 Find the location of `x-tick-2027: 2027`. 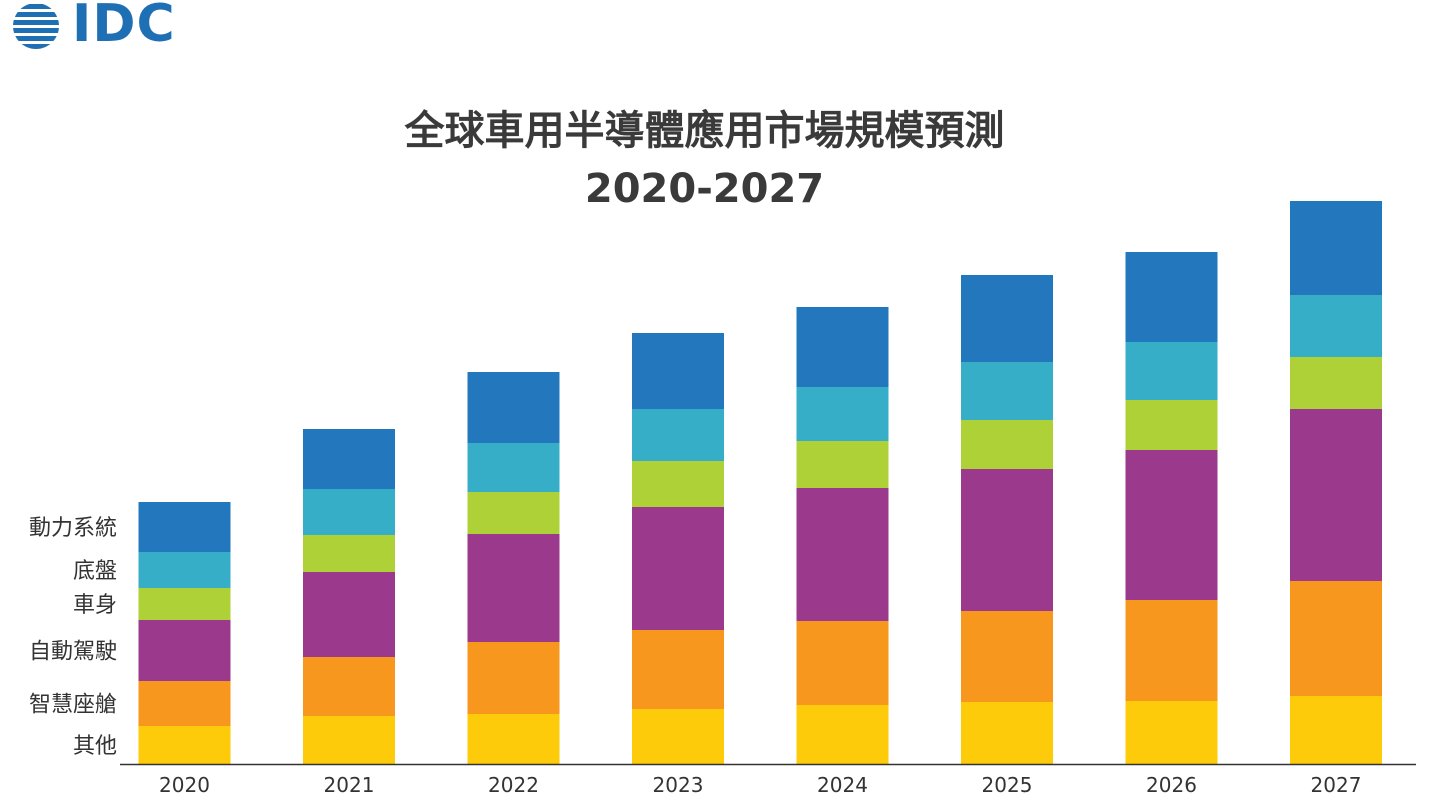

x-tick-2027: 2027 is located at coordinates (1336, 785).